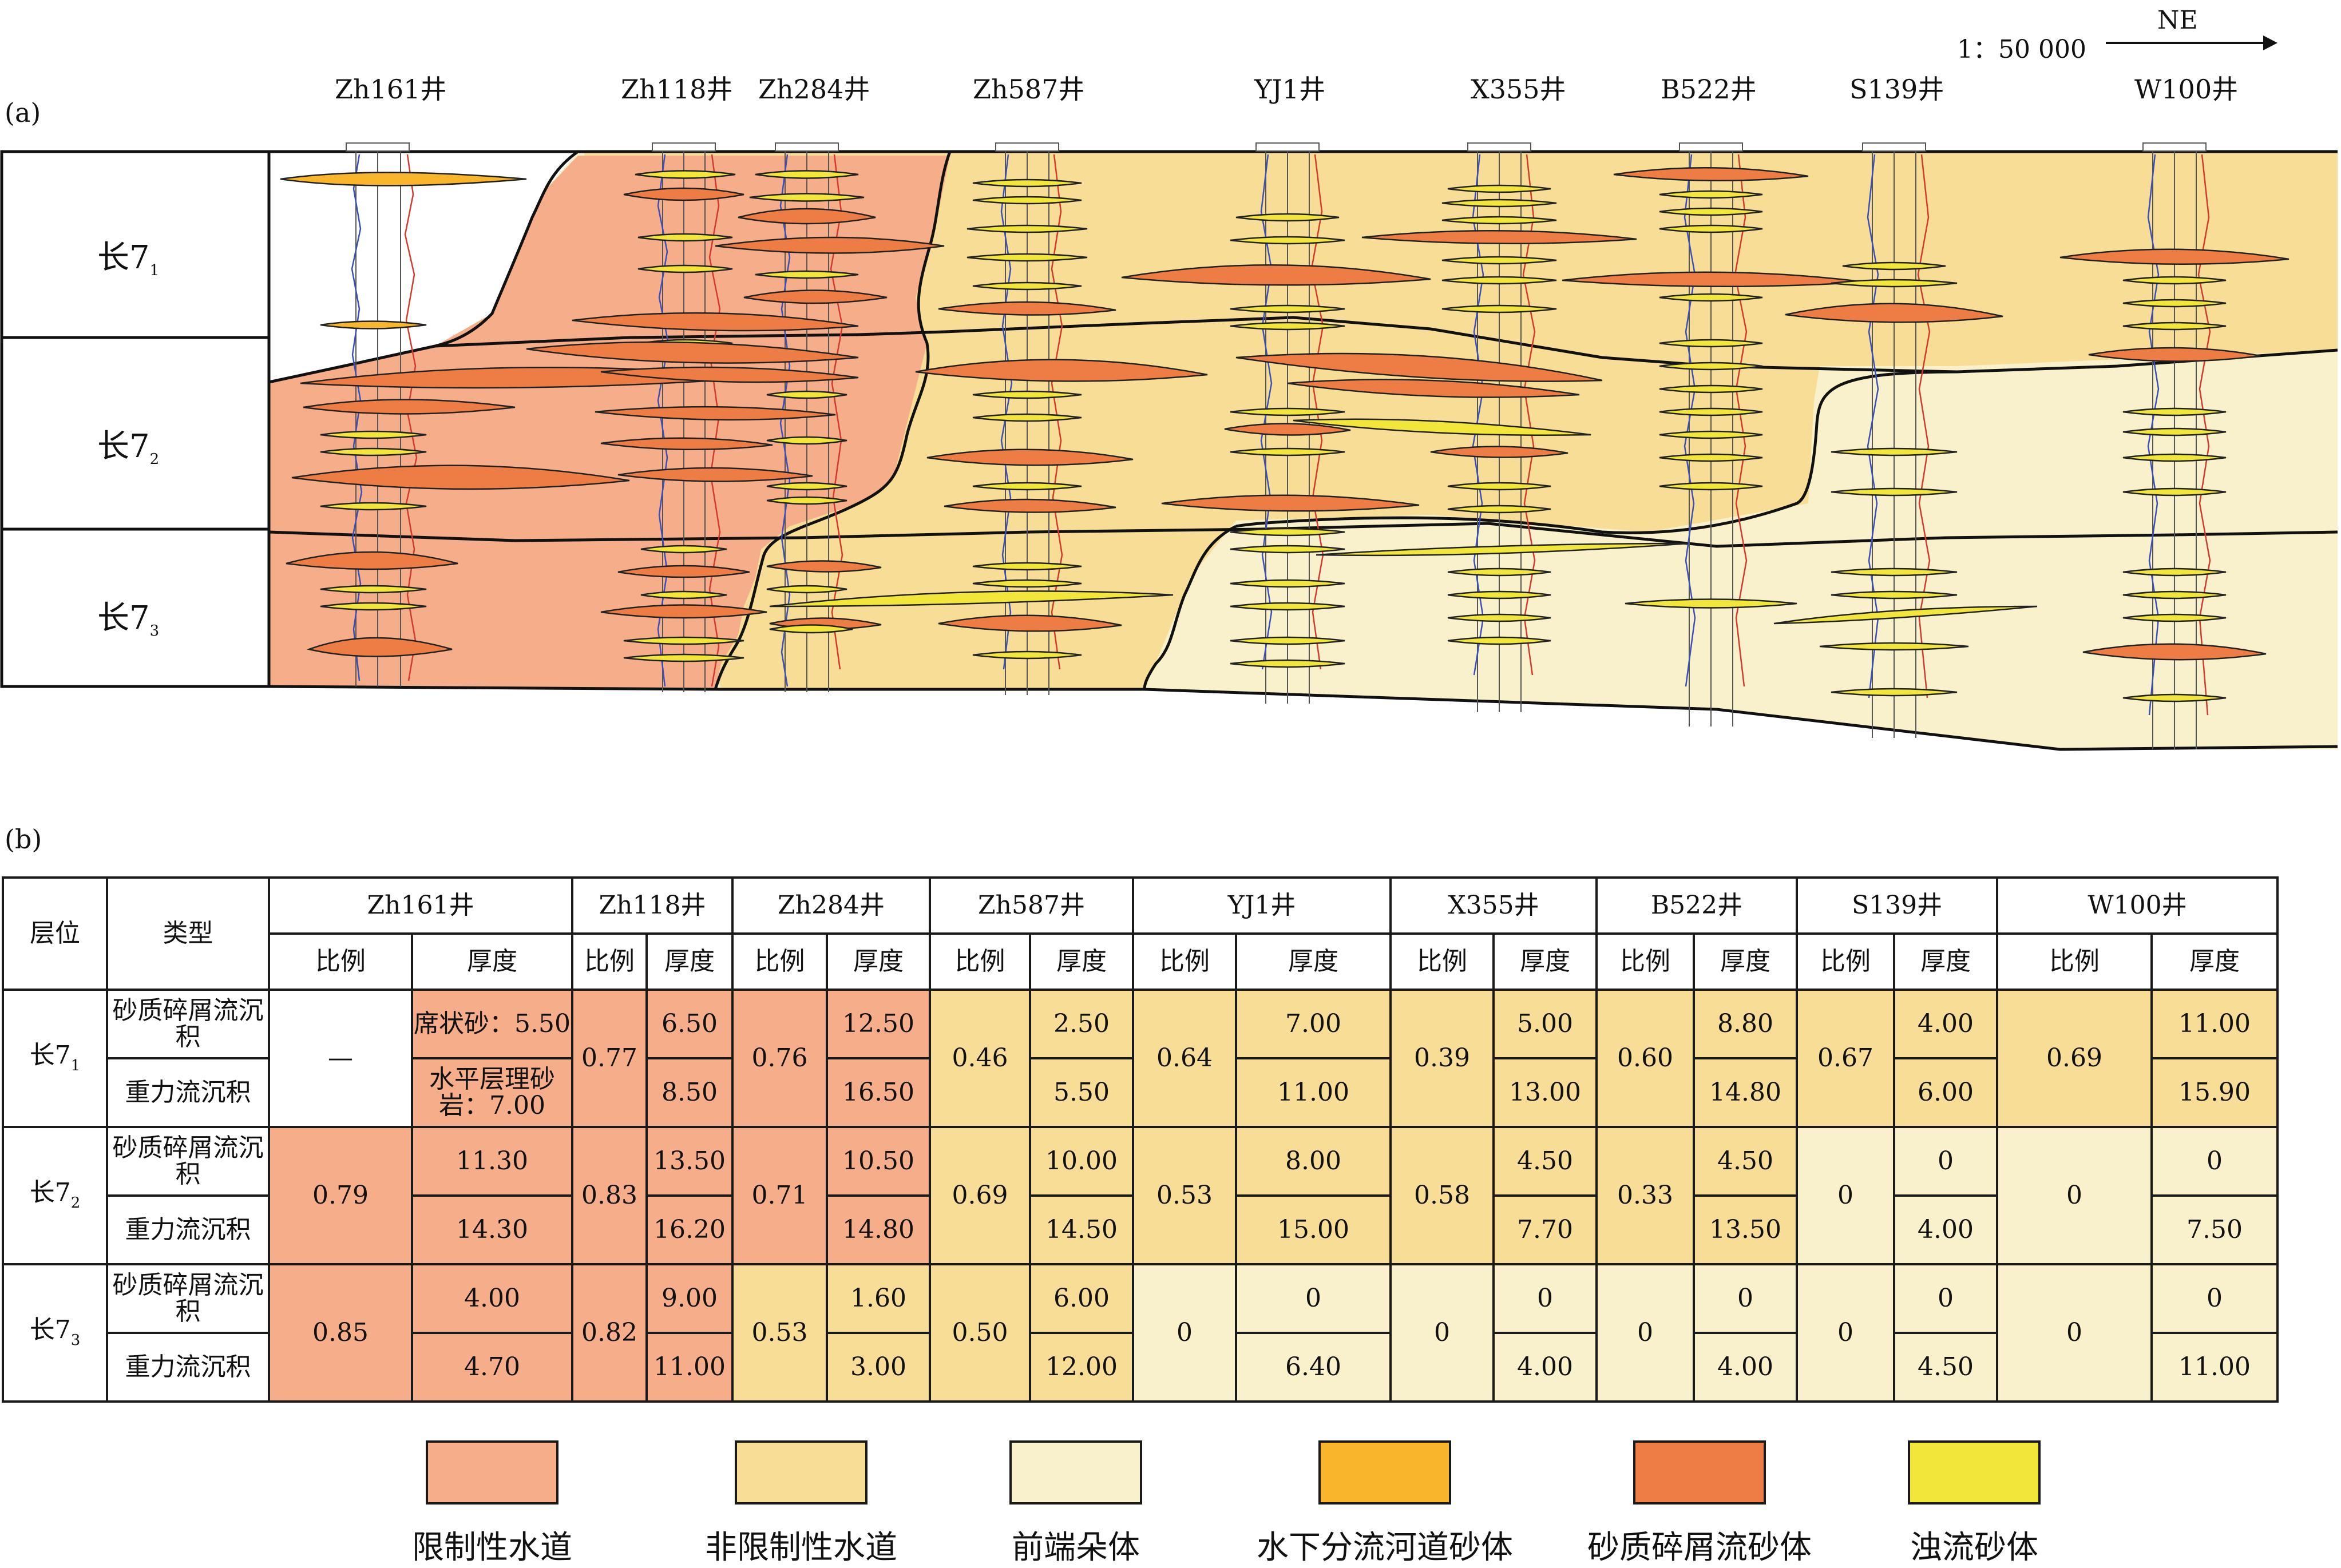 The image size is (2341, 1568). What do you see at coordinates (2137, 905) in the screenshot?
I see `header-well: W100井` at bounding box center [2137, 905].